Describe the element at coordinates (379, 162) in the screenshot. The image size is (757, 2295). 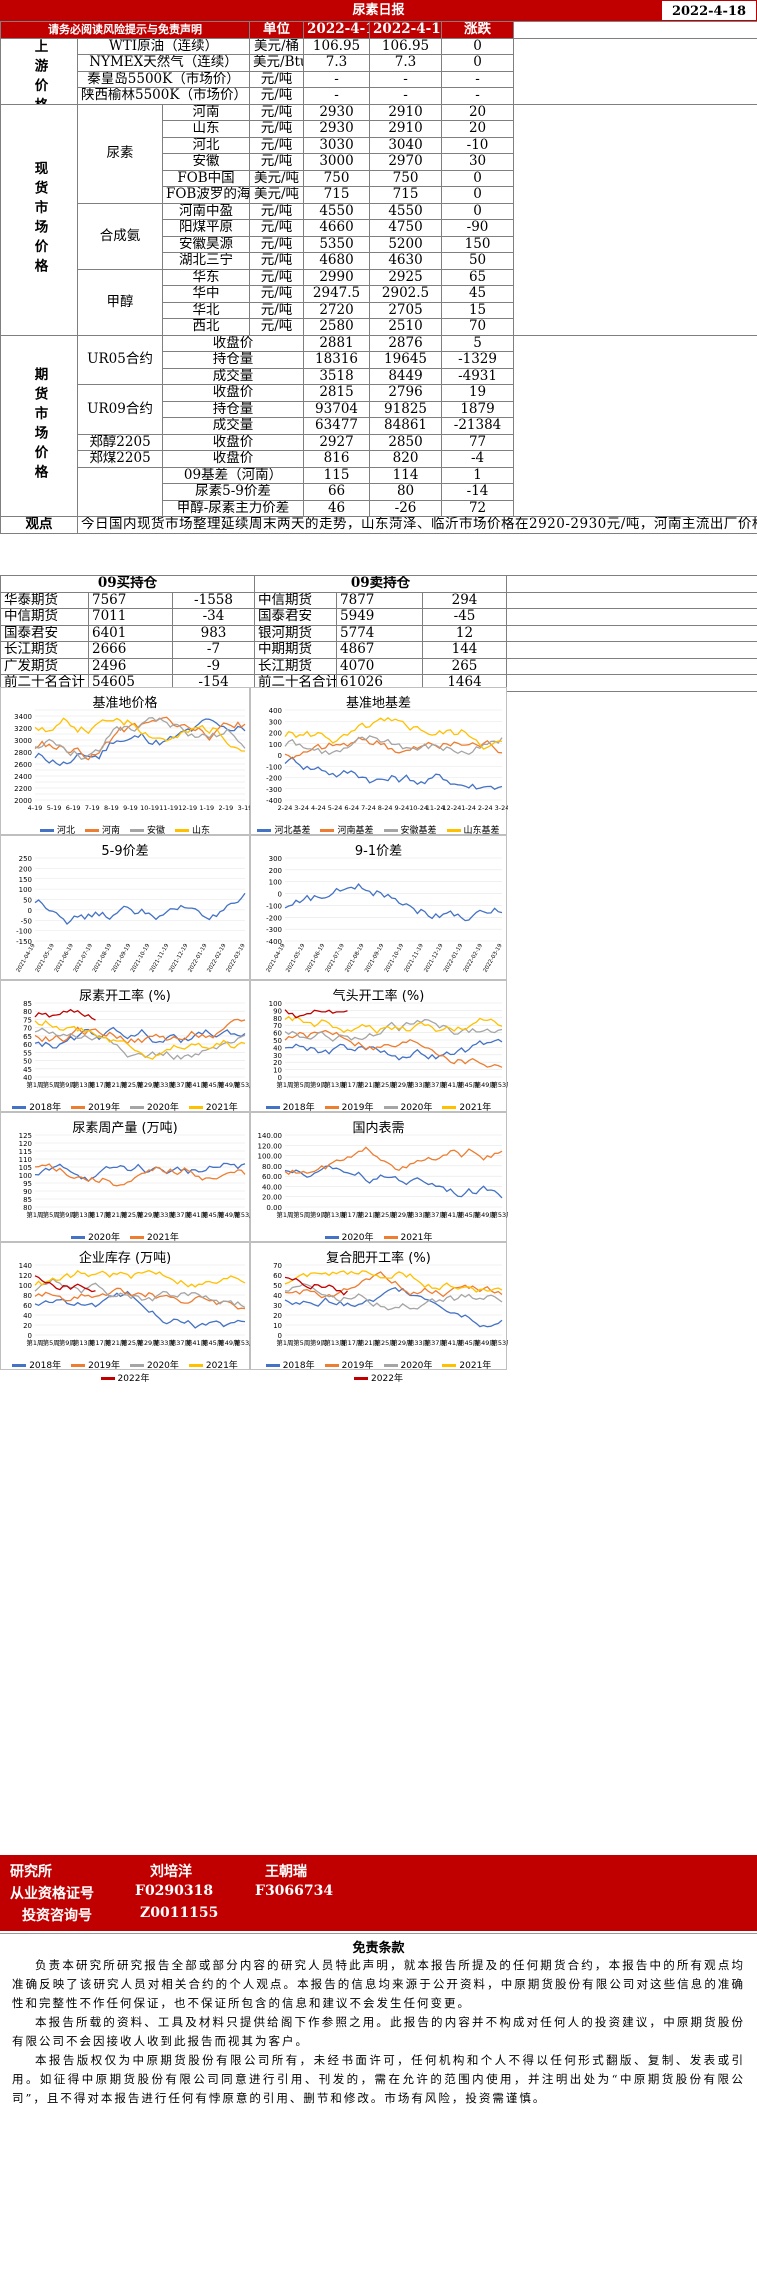
I see `table-row: 安徽 元/吨 3000 2970 30` at that location.